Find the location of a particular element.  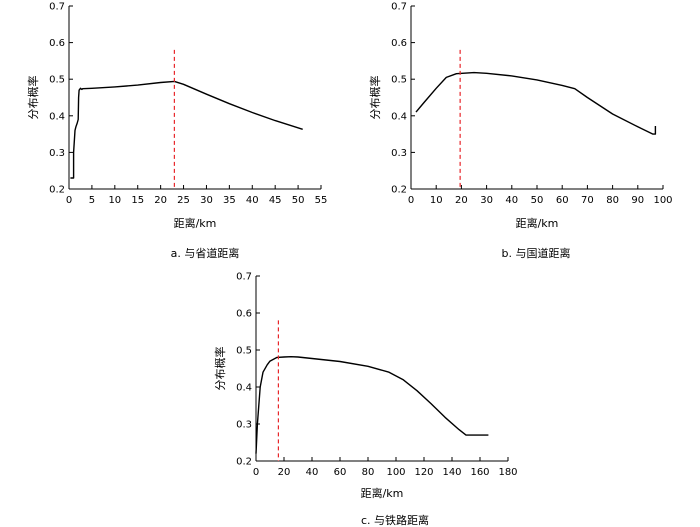

x-tick-label: 35 is located at coordinates (229, 200).